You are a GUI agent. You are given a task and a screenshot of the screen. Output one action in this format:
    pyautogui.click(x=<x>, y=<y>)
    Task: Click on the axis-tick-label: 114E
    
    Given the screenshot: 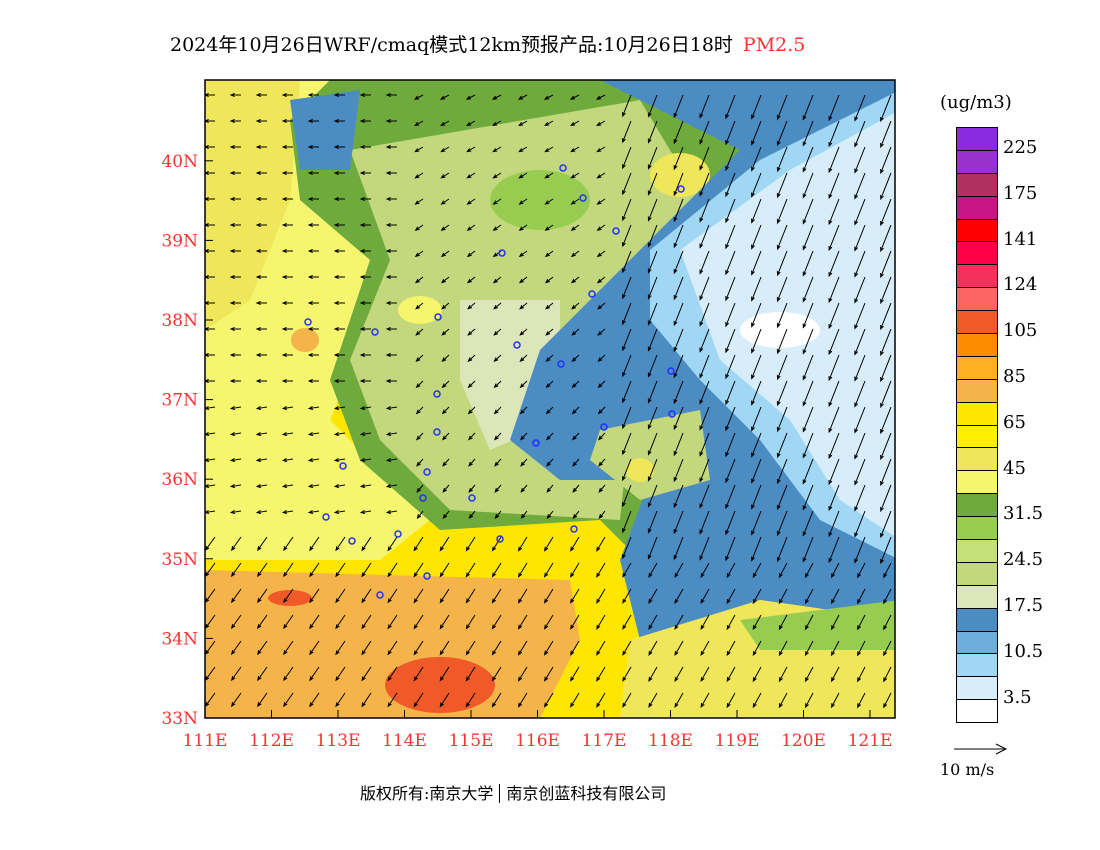 What is the action you would take?
    pyautogui.click(x=404, y=741)
    